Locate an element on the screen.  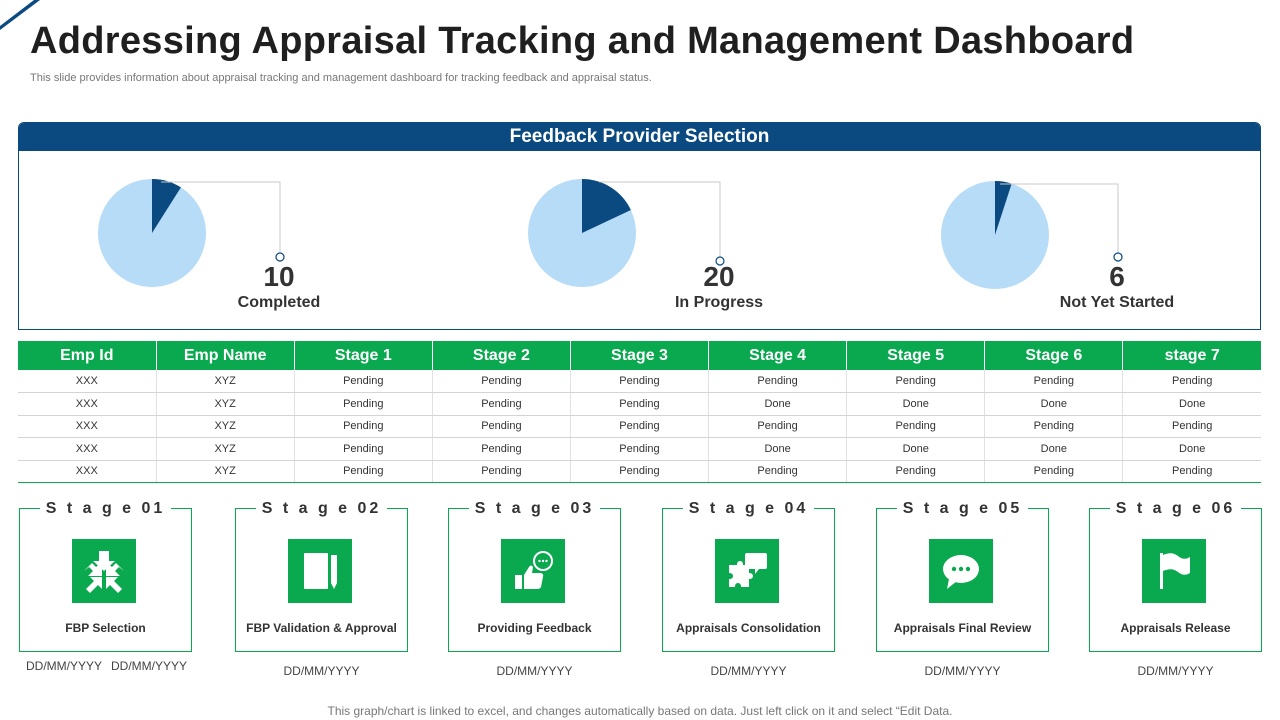
completed-value: 10 is located at coordinates (279, 276).